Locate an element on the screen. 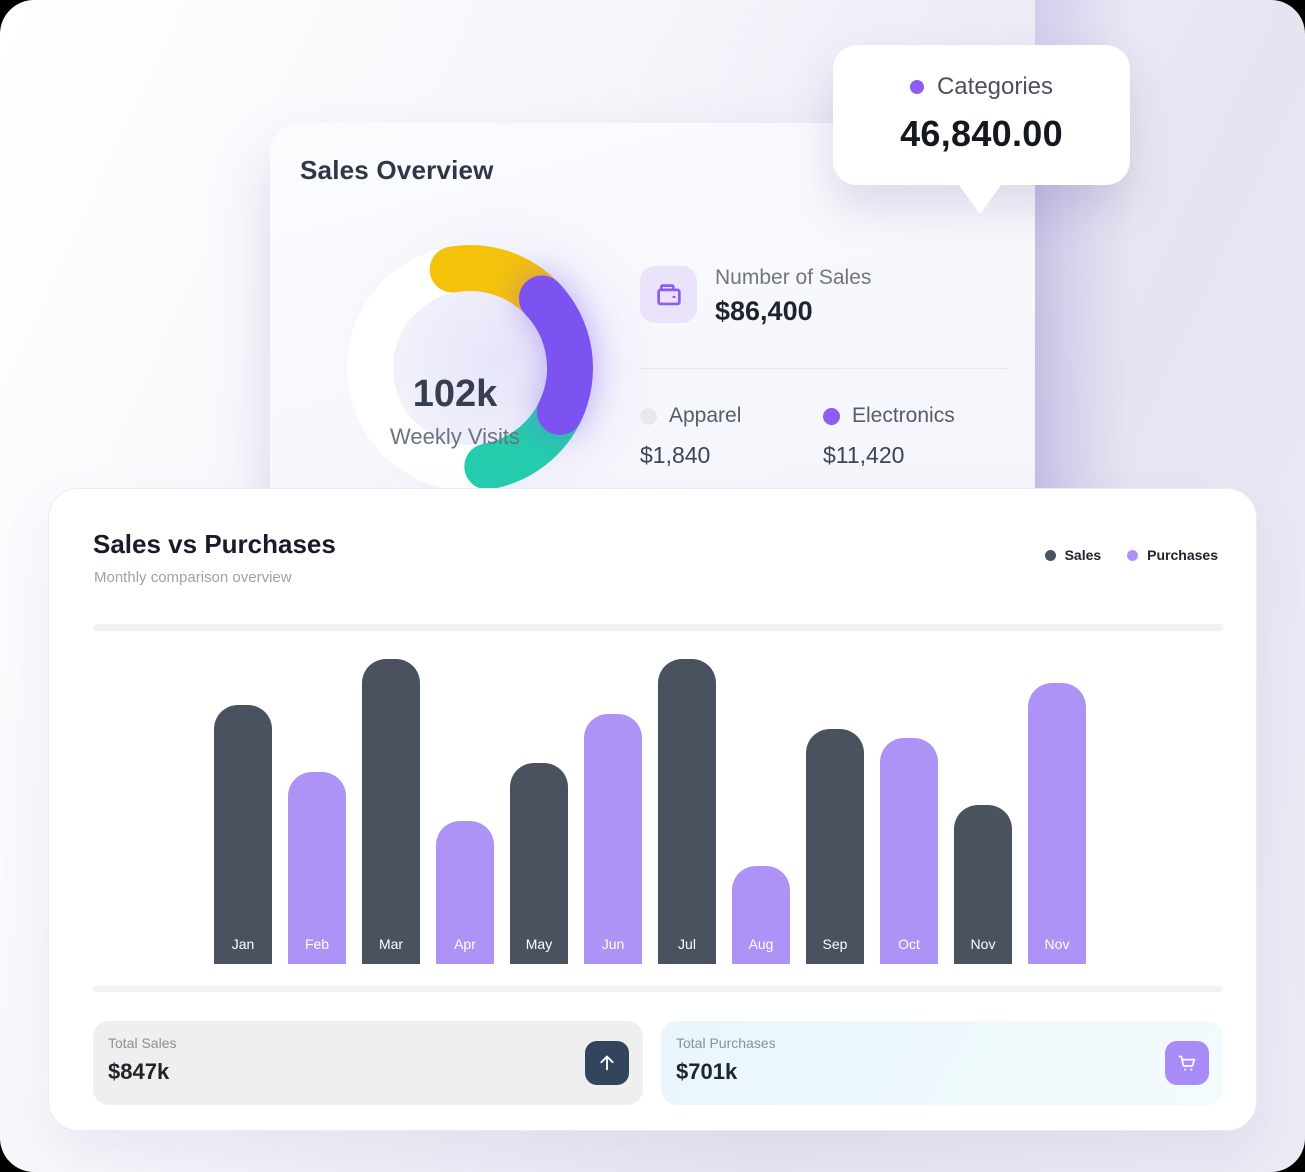 This screenshot has height=1172, width=1305. total-purchases-card: Total Purchases $701k is located at coordinates (942, 1063).